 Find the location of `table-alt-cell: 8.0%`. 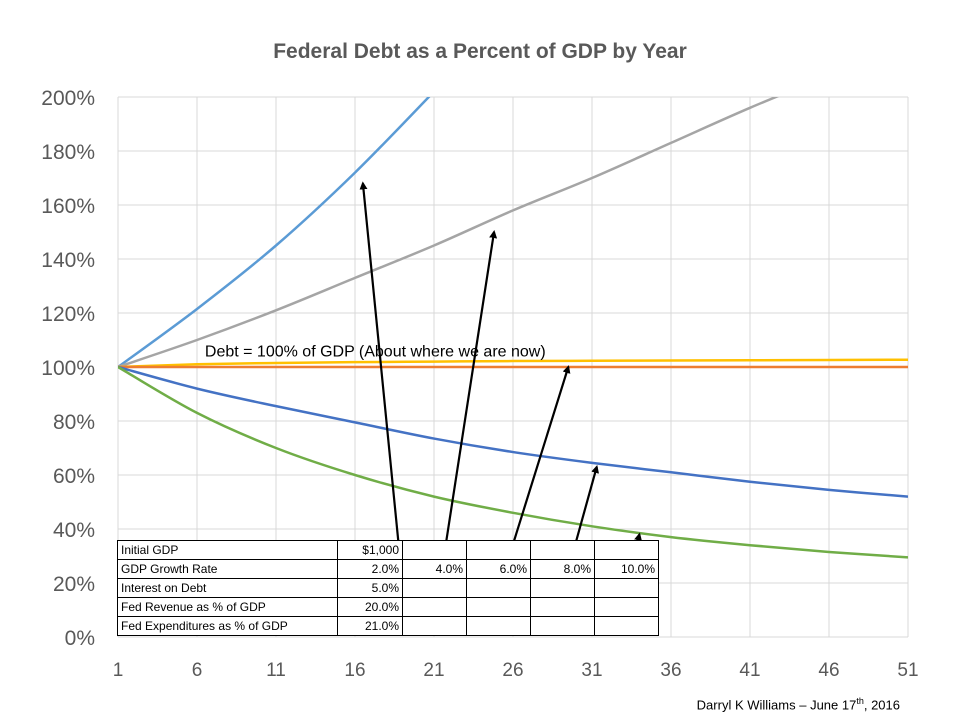

table-alt-cell: 8.0% is located at coordinates (562, 569).